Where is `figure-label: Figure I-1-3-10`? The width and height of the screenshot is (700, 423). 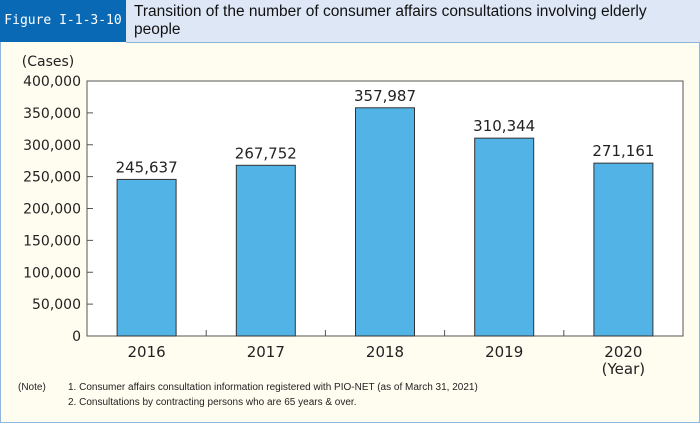 figure-label: Figure I-1-3-10 is located at coordinates (63, 21).